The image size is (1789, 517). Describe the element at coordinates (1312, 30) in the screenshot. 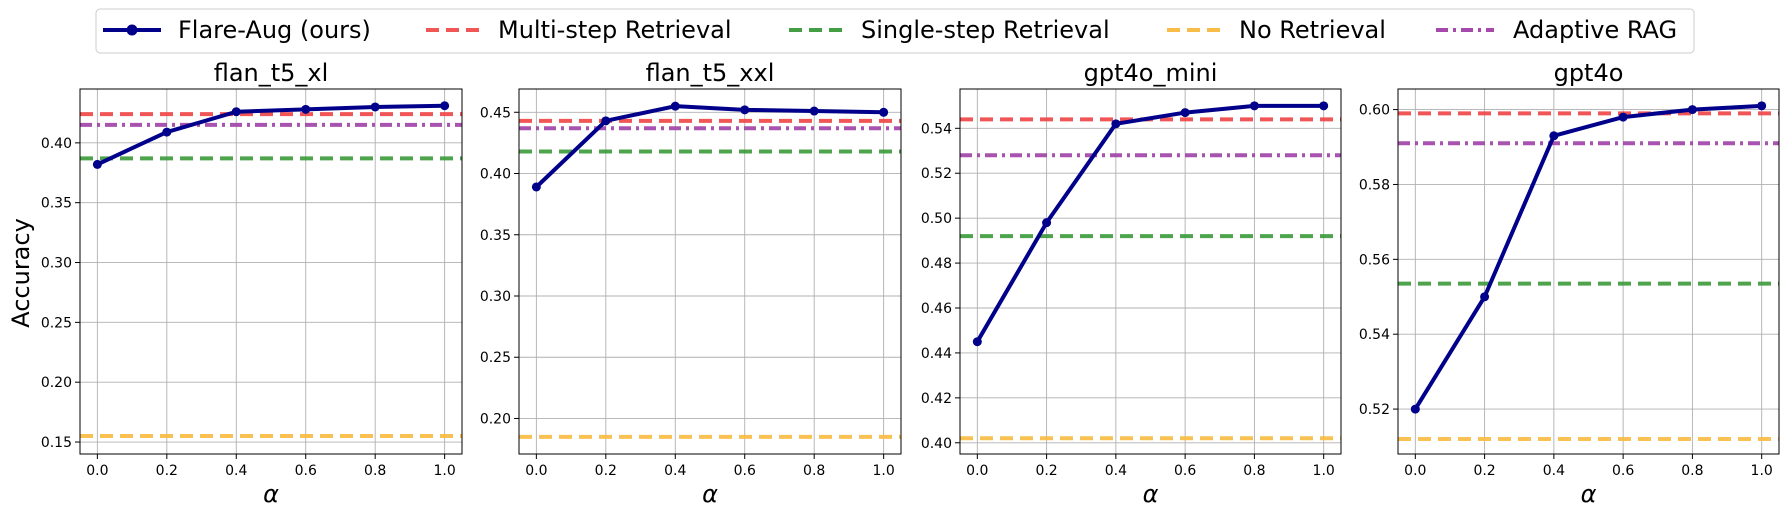

I see `legend-label-no-retrieval: No Retrieval` at that location.